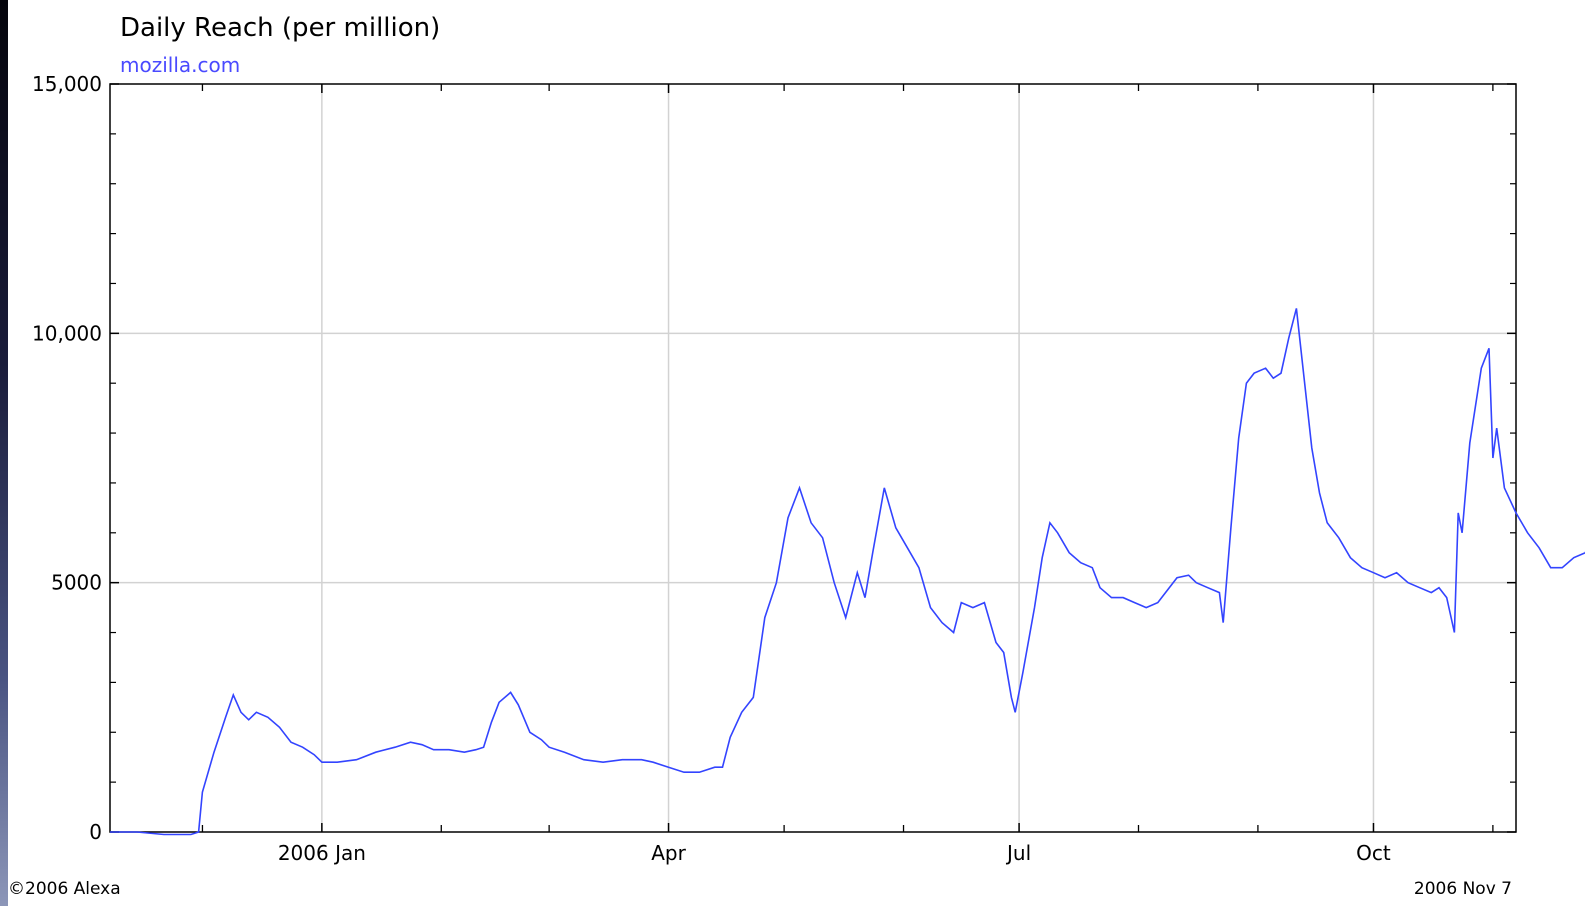 The width and height of the screenshot is (1585, 906). I want to click on y-tick-label: 0, so click(95, 832).